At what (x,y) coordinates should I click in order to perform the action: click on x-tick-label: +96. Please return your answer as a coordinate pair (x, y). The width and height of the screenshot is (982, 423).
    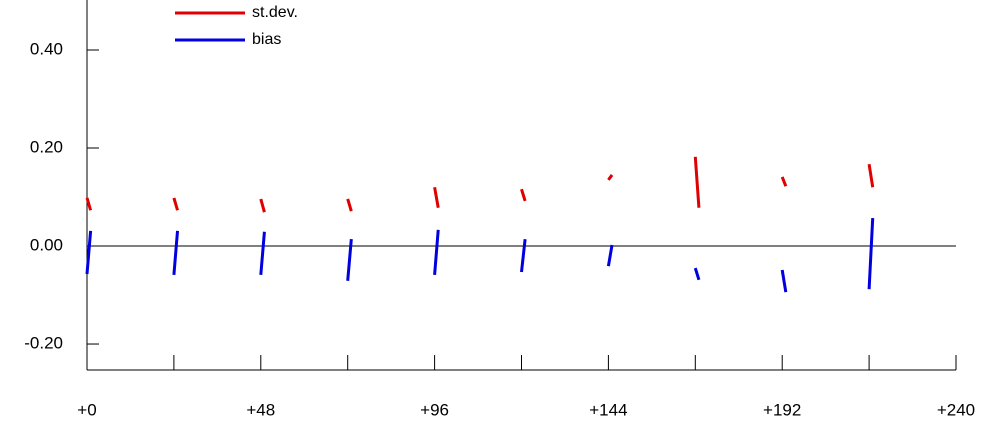
    Looking at the image, I should click on (434, 409).